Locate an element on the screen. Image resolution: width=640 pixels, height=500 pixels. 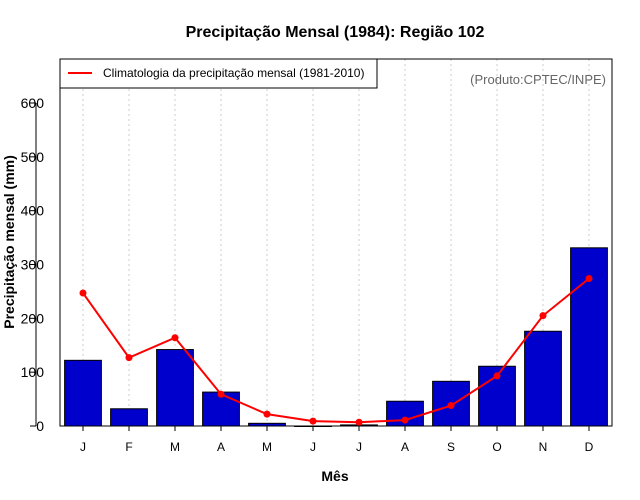
y-tick-label: 200 is located at coordinates (33, 318).